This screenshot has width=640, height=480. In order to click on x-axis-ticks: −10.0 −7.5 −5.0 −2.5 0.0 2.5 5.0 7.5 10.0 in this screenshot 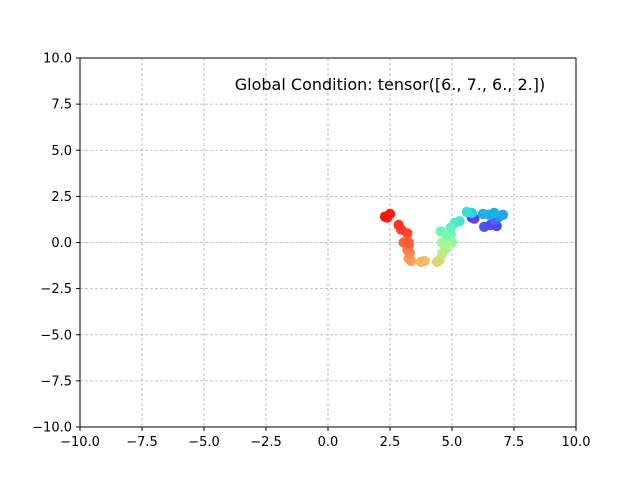, I will do `click(325, 438)`.